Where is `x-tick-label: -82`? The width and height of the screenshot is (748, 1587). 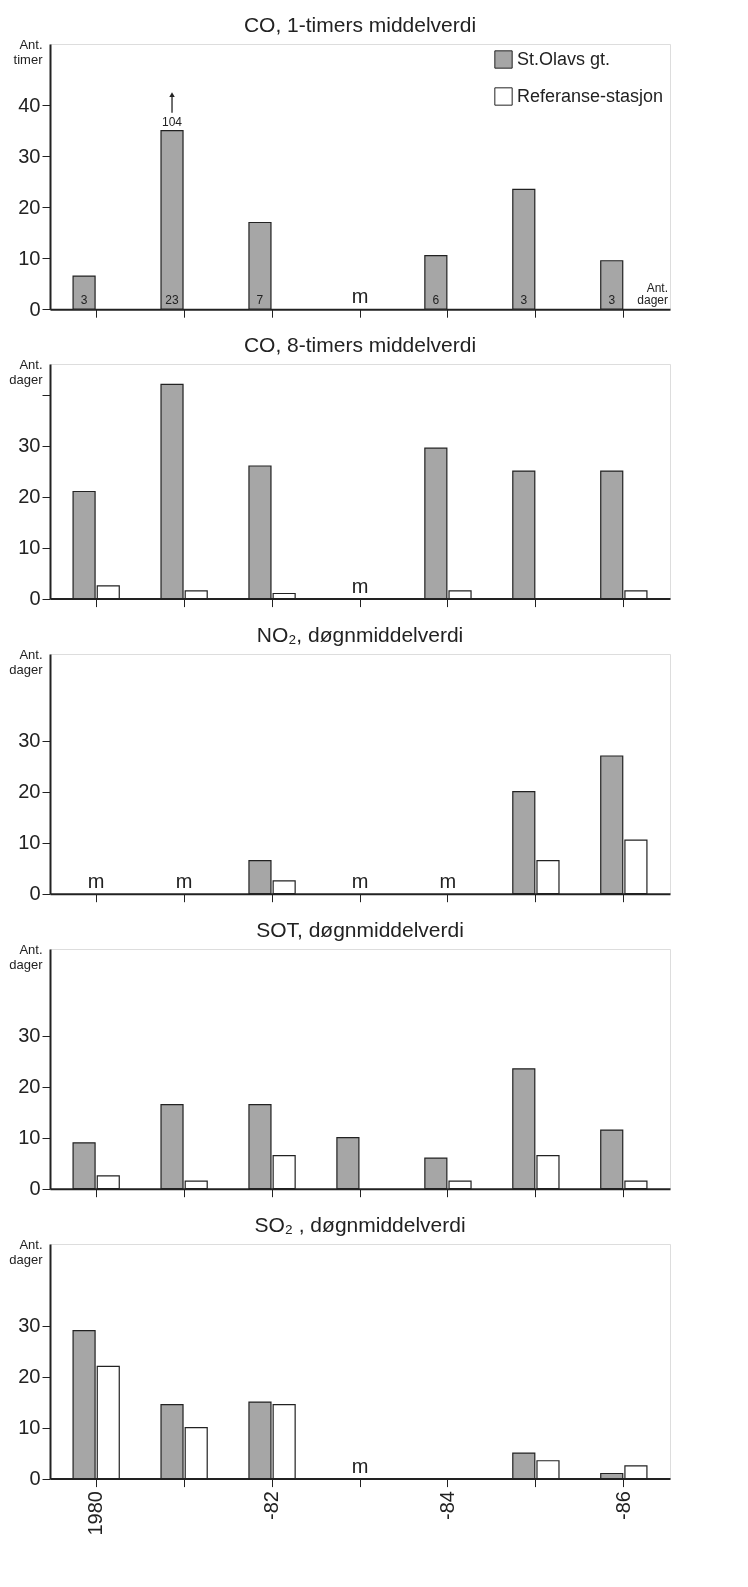 x-tick-label: -82 is located at coordinates (271, 1506).